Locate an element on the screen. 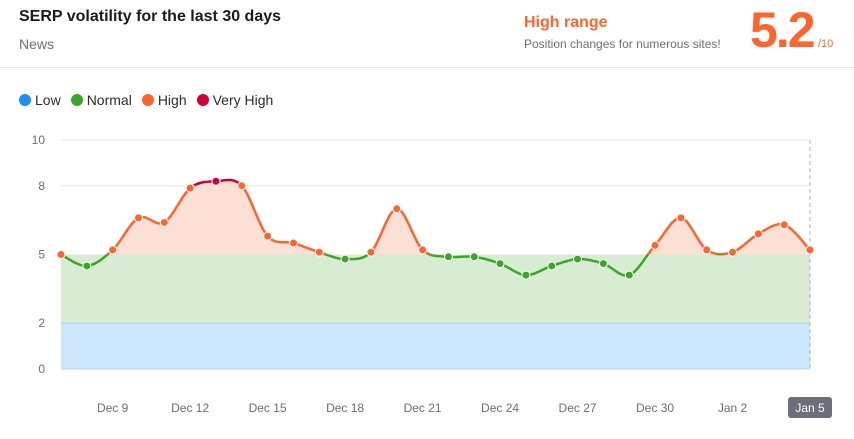  current-day-badge is located at coordinates (810, 407).